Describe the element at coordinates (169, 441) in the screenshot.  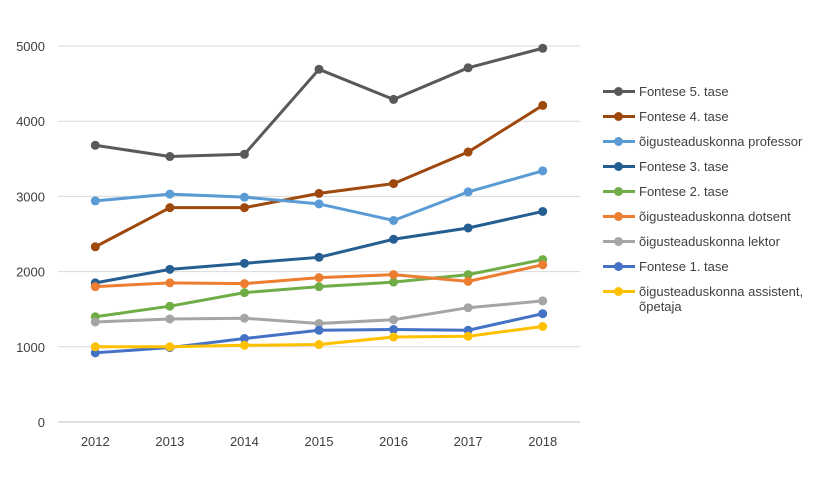
I see `x-tick-label: 2013` at that location.